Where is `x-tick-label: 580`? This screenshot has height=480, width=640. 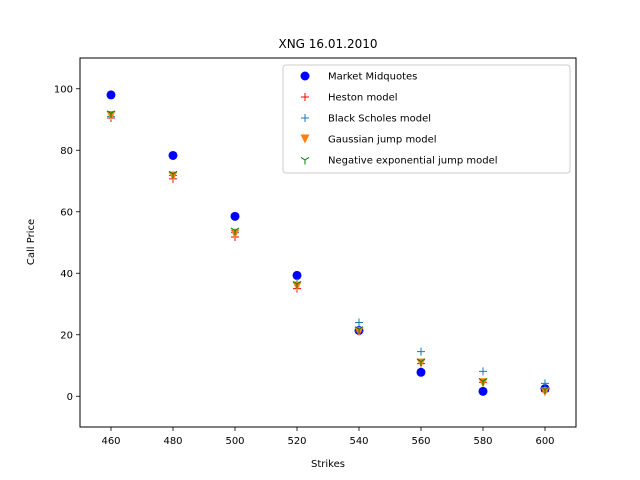 x-tick-label: 580 is located at coordinates (482, 441).